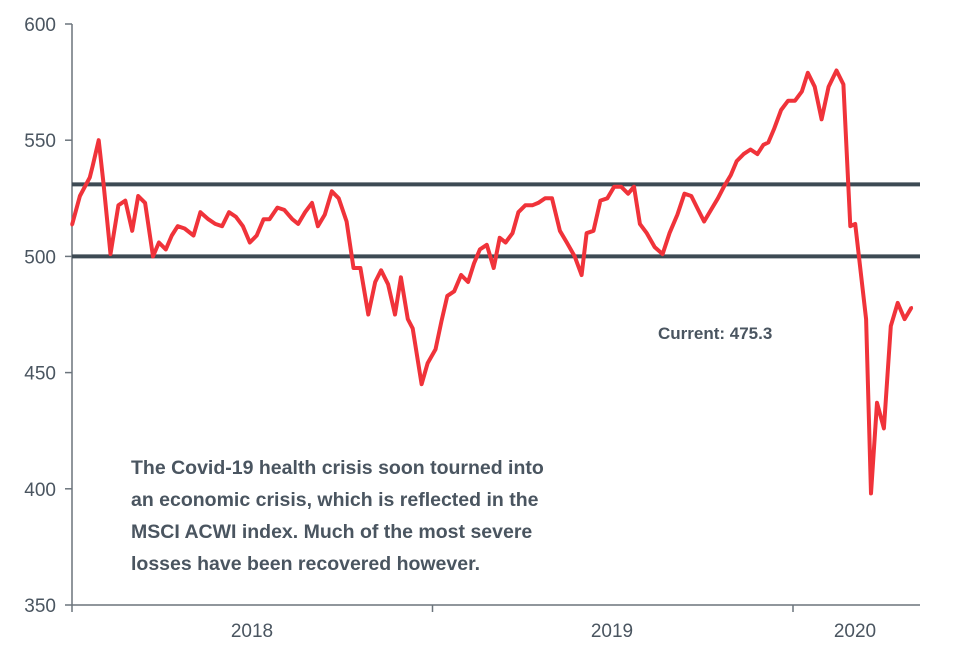 This screenshot has width=960, height=666. What do you see at coordinates (40, 490) in the screenshot?
I see `y-tick-label: 400` at bounding box center [40, 490].